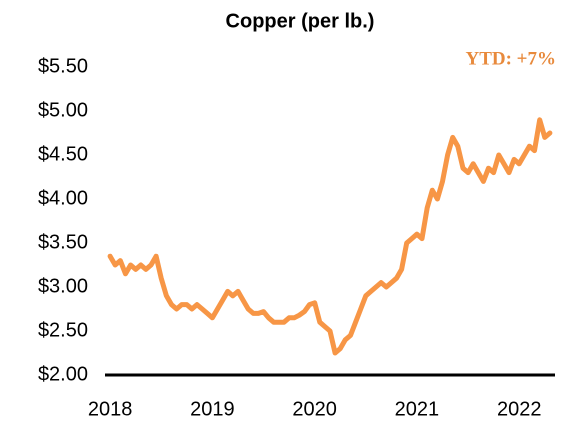 This screenshot has width=569, height=423. Describe the element at coordinates (300, 21) in the screenshot. I see `chart-title: Copper (per lb.)` at that location.